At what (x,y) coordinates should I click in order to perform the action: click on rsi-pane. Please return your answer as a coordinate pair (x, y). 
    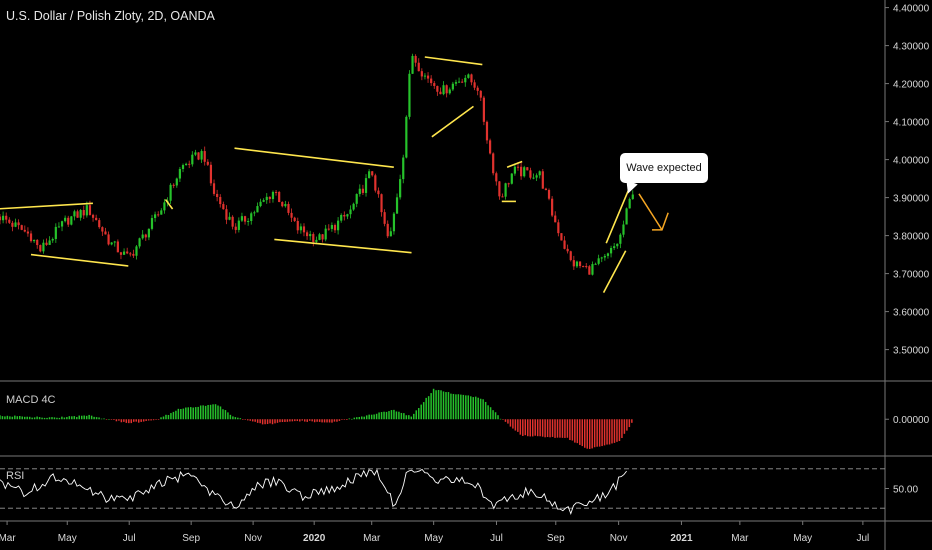
    Looking at the image, I should click on (442, 491).